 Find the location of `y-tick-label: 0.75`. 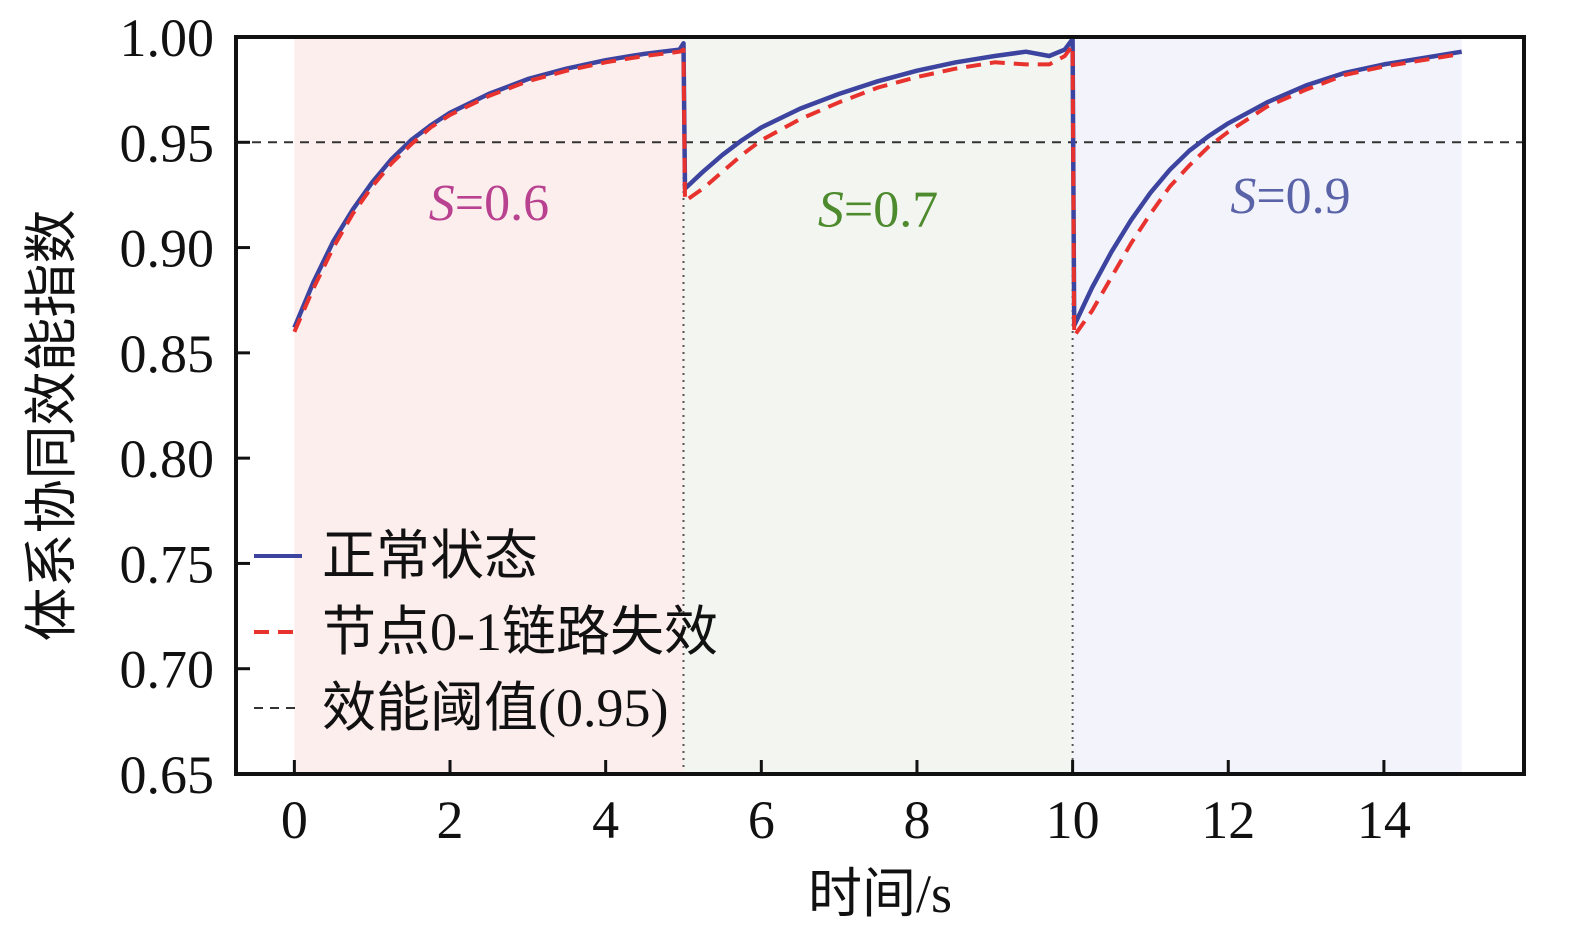

y-tick-label: 0.75 is located at coordinates (167, 564).